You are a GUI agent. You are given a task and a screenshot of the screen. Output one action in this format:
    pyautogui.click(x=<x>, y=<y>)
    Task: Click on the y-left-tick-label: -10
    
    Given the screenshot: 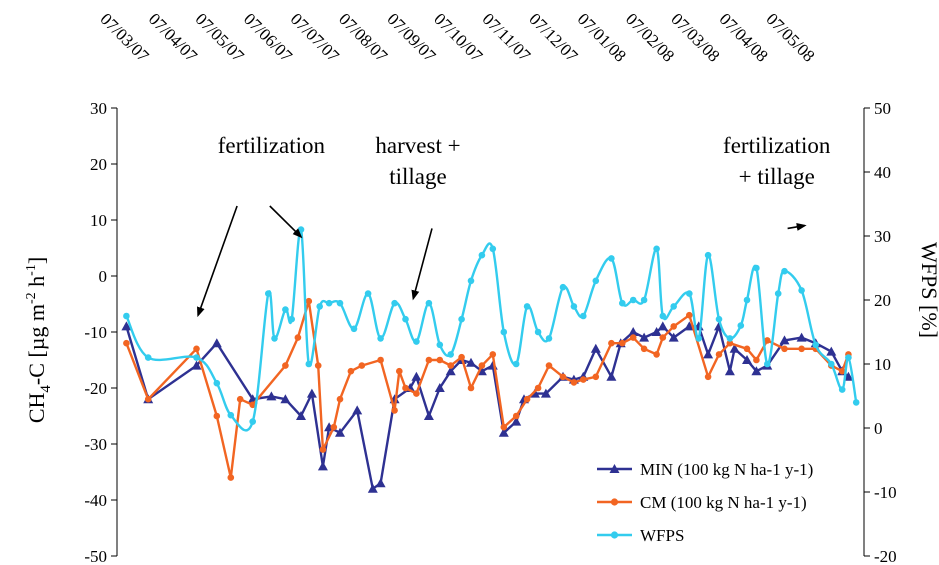 What is the action you would take?
    pyautogui.click(x=95, y=332)
    